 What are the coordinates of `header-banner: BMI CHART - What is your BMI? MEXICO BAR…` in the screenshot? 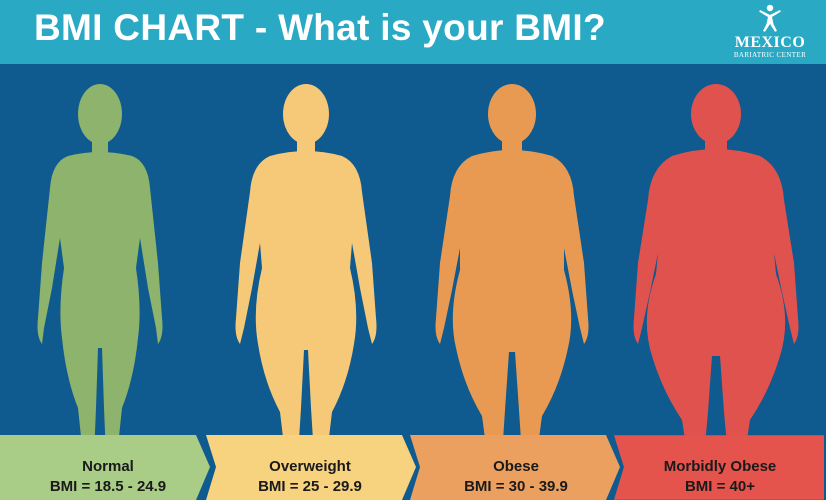 It's located at (413, 32).